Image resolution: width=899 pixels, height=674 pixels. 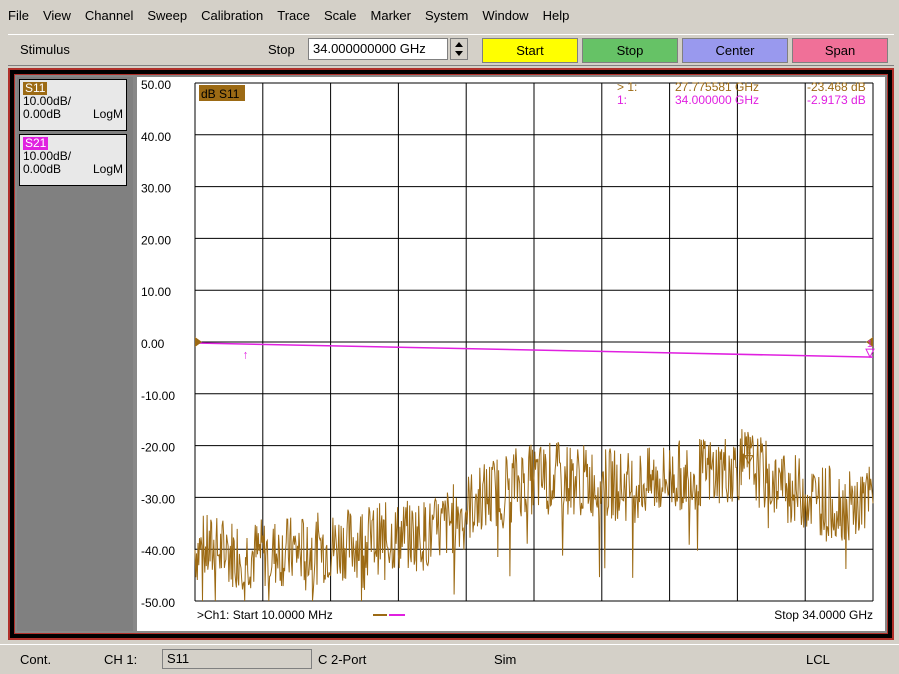 I want to click on marker-1-s21, so click(x=870, y=353).